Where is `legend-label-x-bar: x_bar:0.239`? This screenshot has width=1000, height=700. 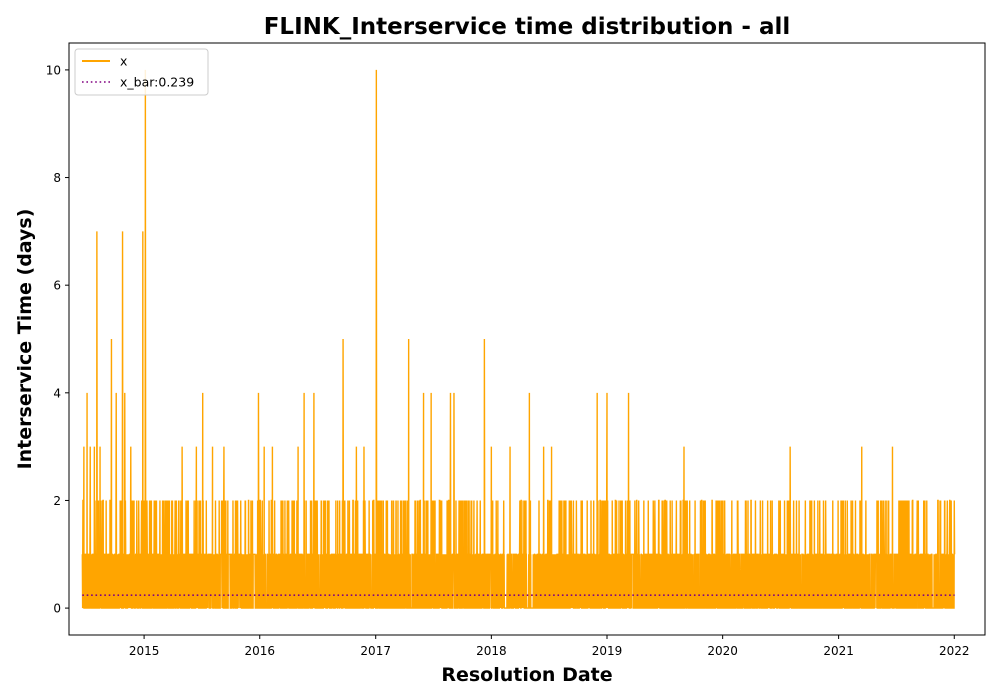
legend-label-x-bar: x_bar:0.239 is located at coordinates (157, 82).